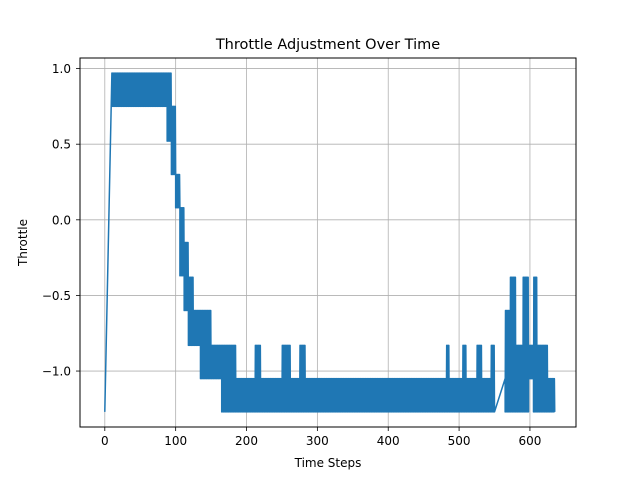 The height and width of the screenshot is (480, 640). What do you see at coordinates (317, 441) in the screenshot?
I see `x-tick-label: 300` at bounding box center [317, 441].